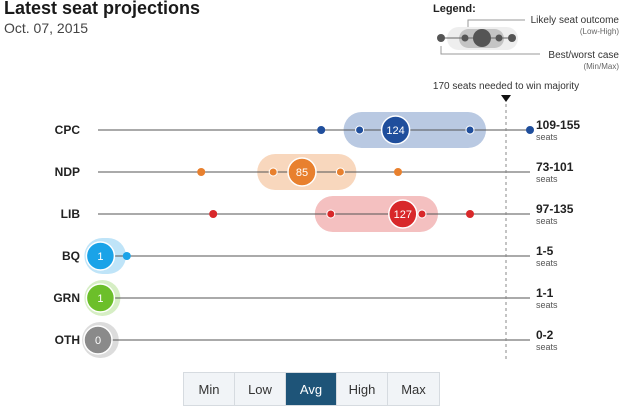 The image size is (640, 419). I want to click on majority-marker-icon, so click(506, 98).